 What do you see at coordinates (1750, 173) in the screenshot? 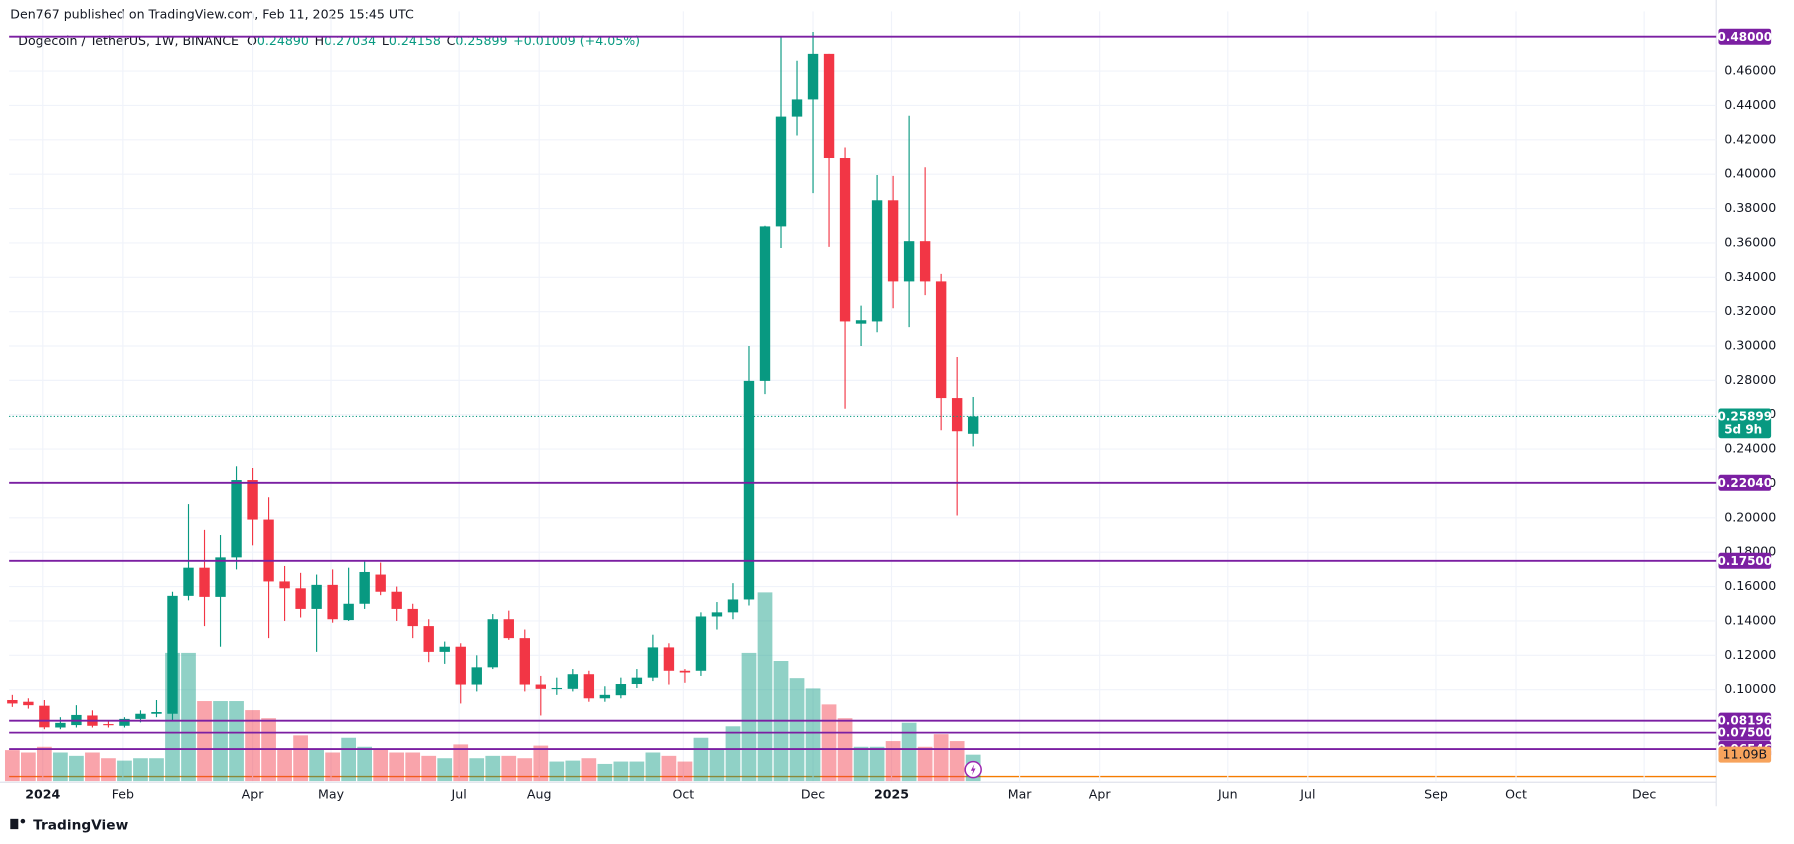
I see `y-tick-label: 0.40000` at bounding box center [1750, 173].